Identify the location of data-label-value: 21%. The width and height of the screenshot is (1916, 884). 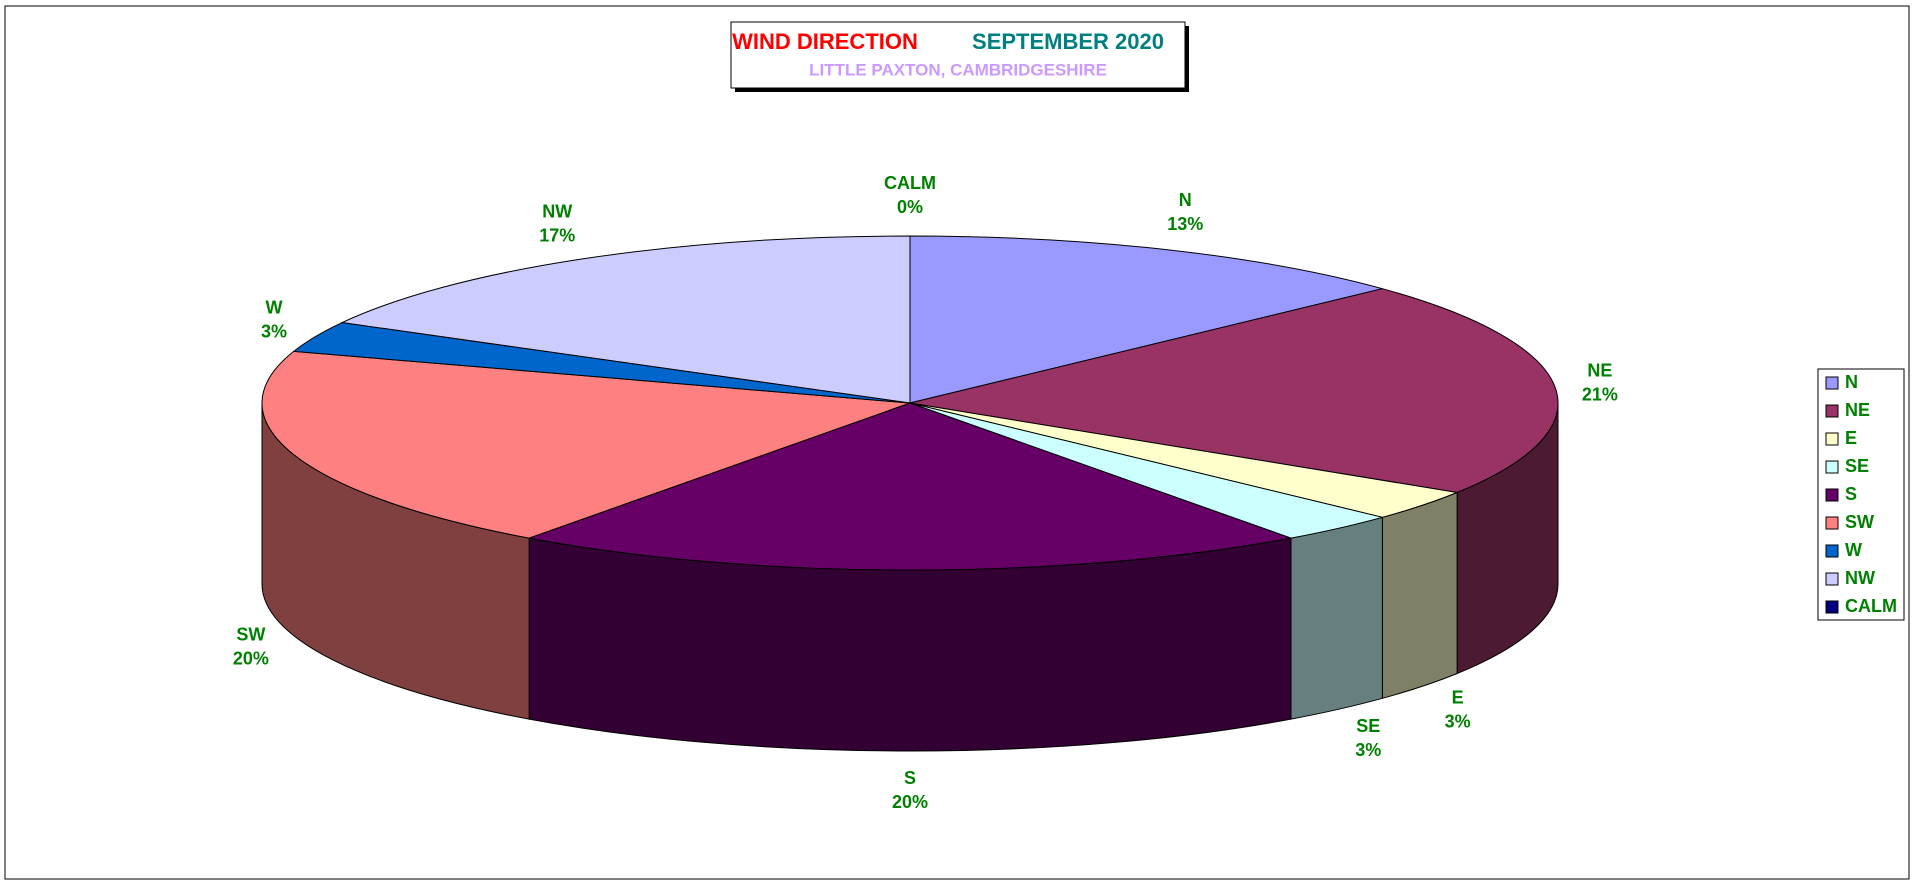
(1600, 394).